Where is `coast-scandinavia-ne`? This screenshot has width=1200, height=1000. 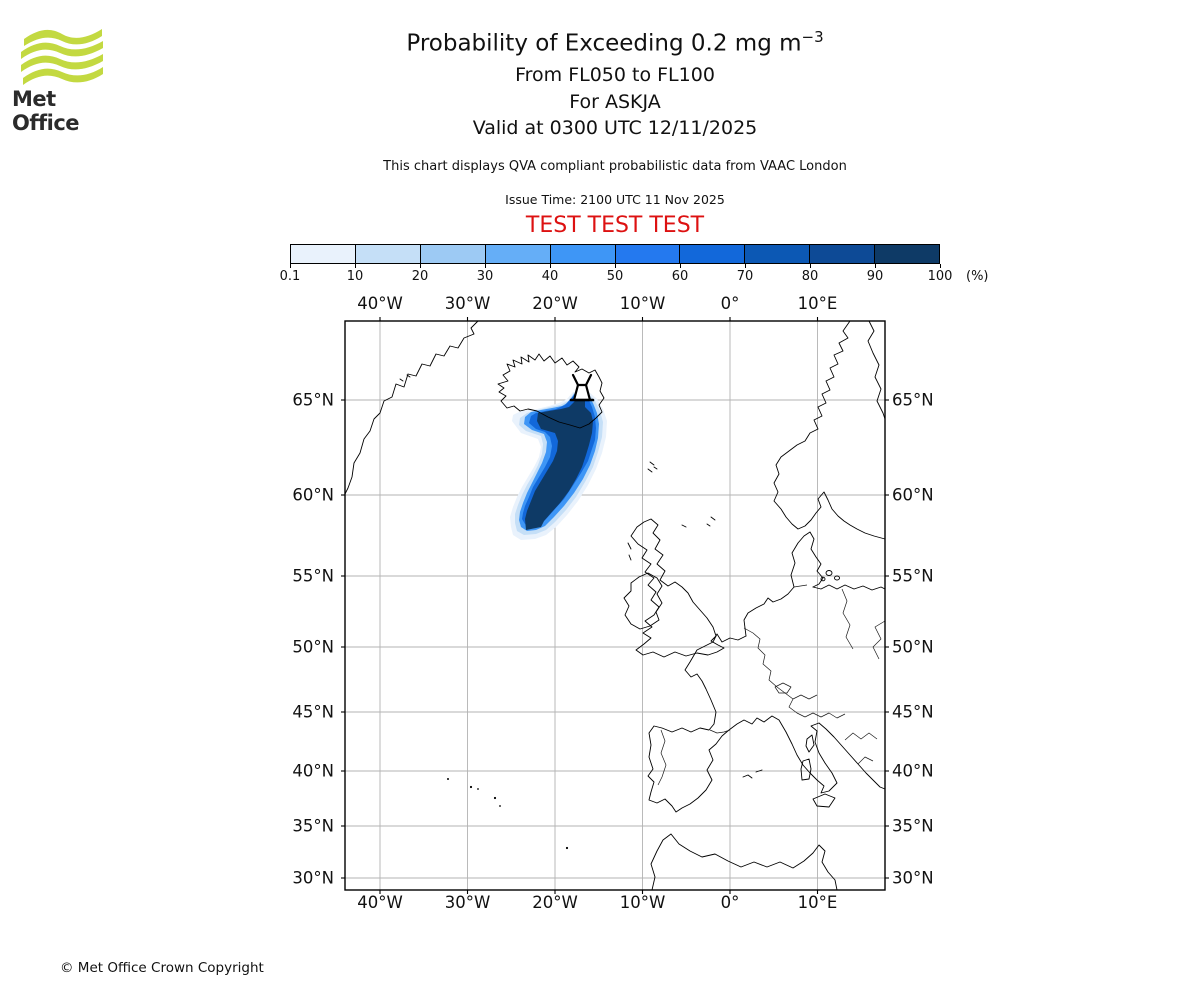 coast-scandinavia-ne is located at coordinates (876, 370).